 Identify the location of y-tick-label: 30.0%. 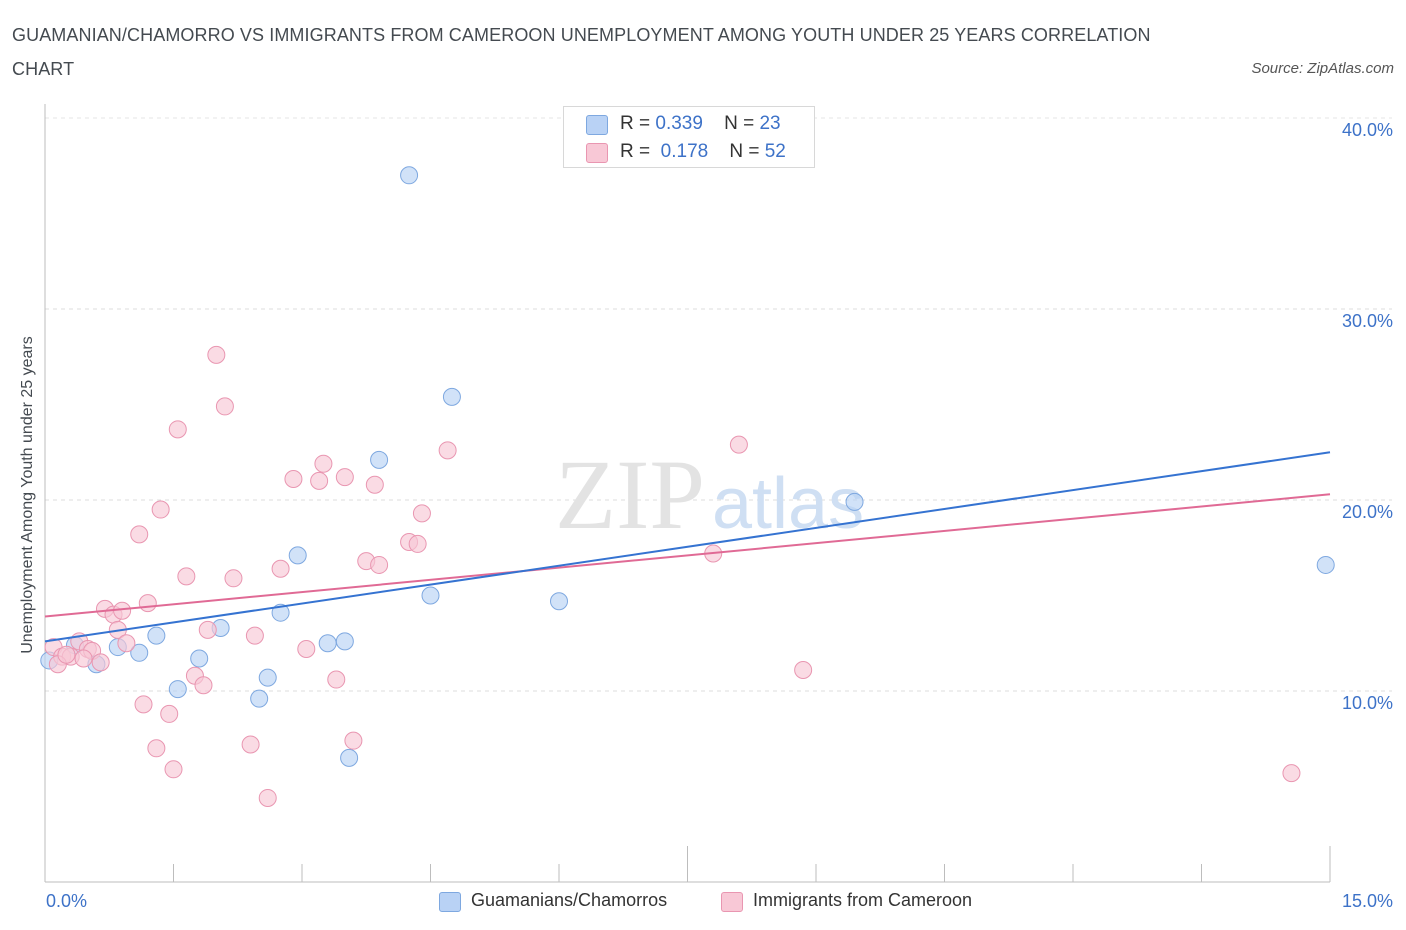
(1367, 321).